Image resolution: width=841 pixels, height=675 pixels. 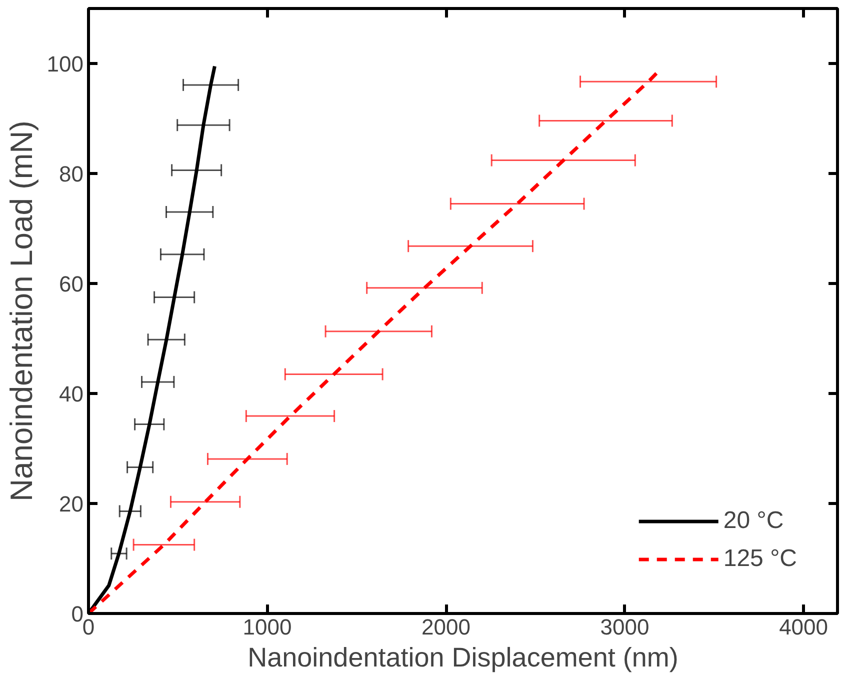 What do you see at coordinates (753, 521) in the screenshot?
I see `legend-label: 20 °C` at bounding box center [753, 521].